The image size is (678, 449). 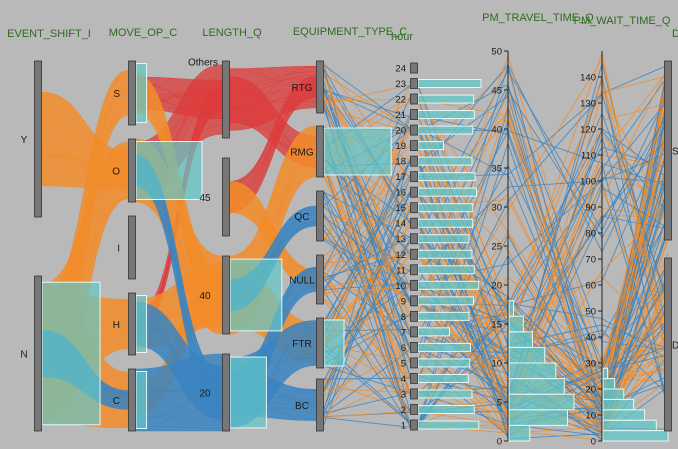 I want to click on tick-label-pm-travel-time-q-45: 45, so click(x=496, y=91).